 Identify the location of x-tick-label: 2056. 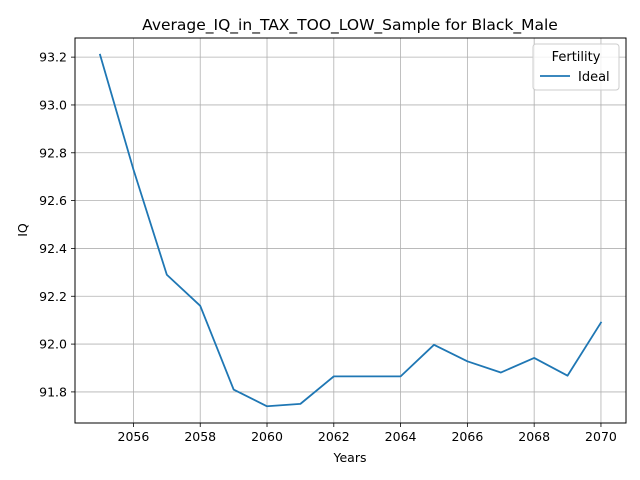
(134, 436).